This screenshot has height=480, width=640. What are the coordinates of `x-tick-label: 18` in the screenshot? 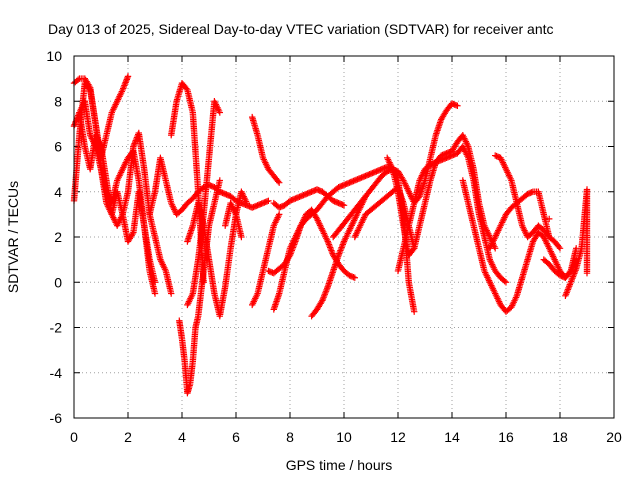 It's located at (560, 437).